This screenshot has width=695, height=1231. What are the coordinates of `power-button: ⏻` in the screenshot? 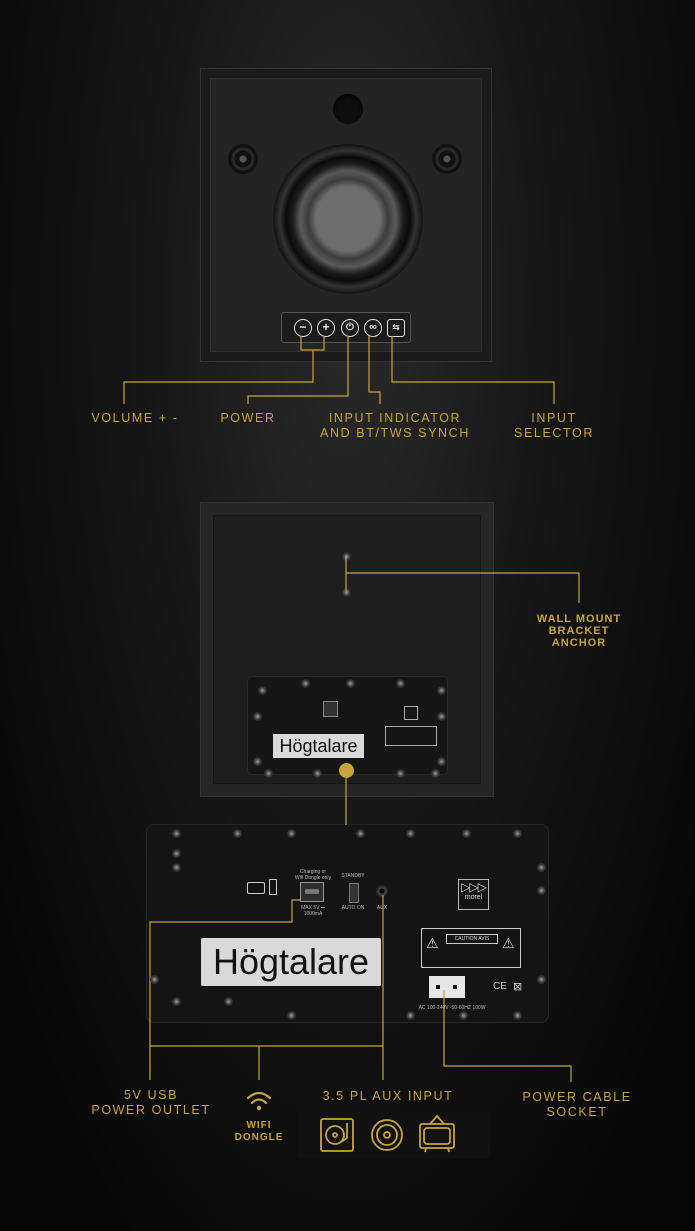 It's located at (350, 328).